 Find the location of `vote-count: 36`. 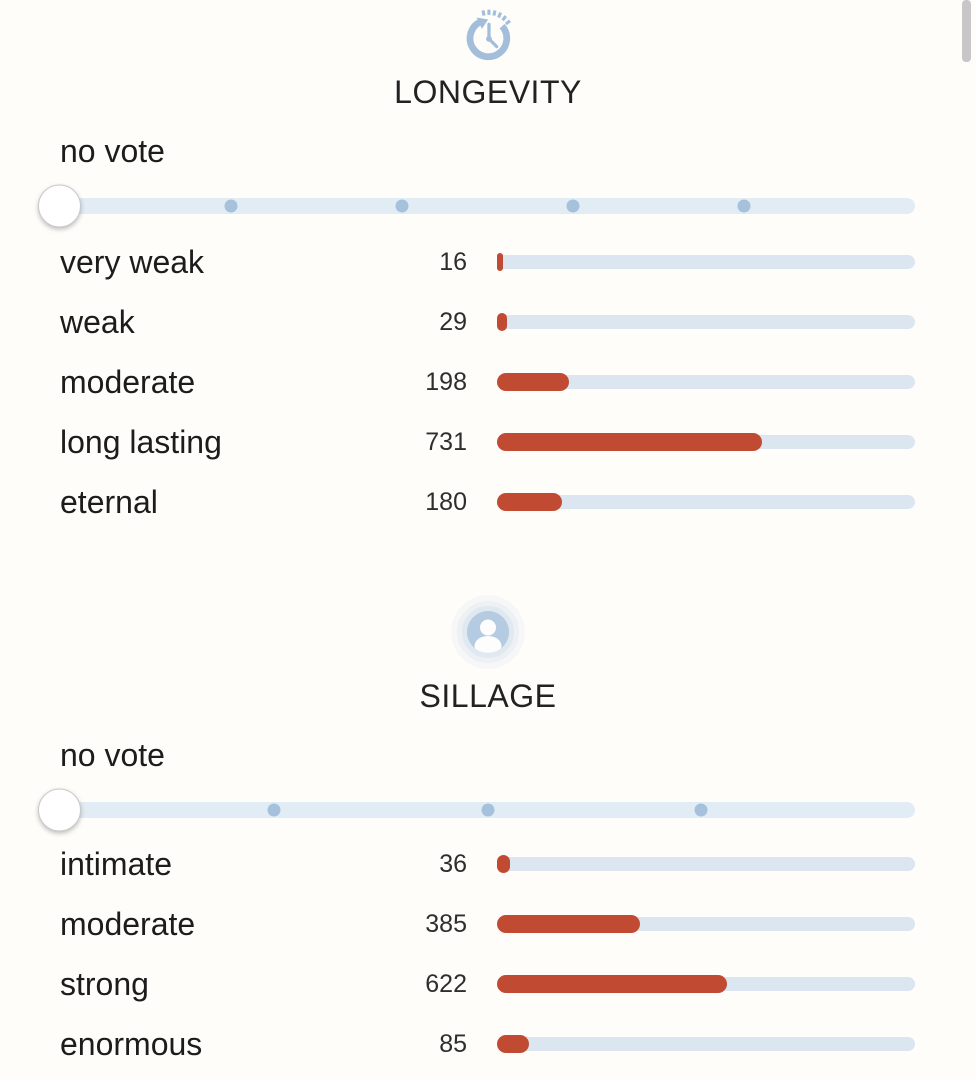

vote-count: 36 is located at coordinates (453, 863).